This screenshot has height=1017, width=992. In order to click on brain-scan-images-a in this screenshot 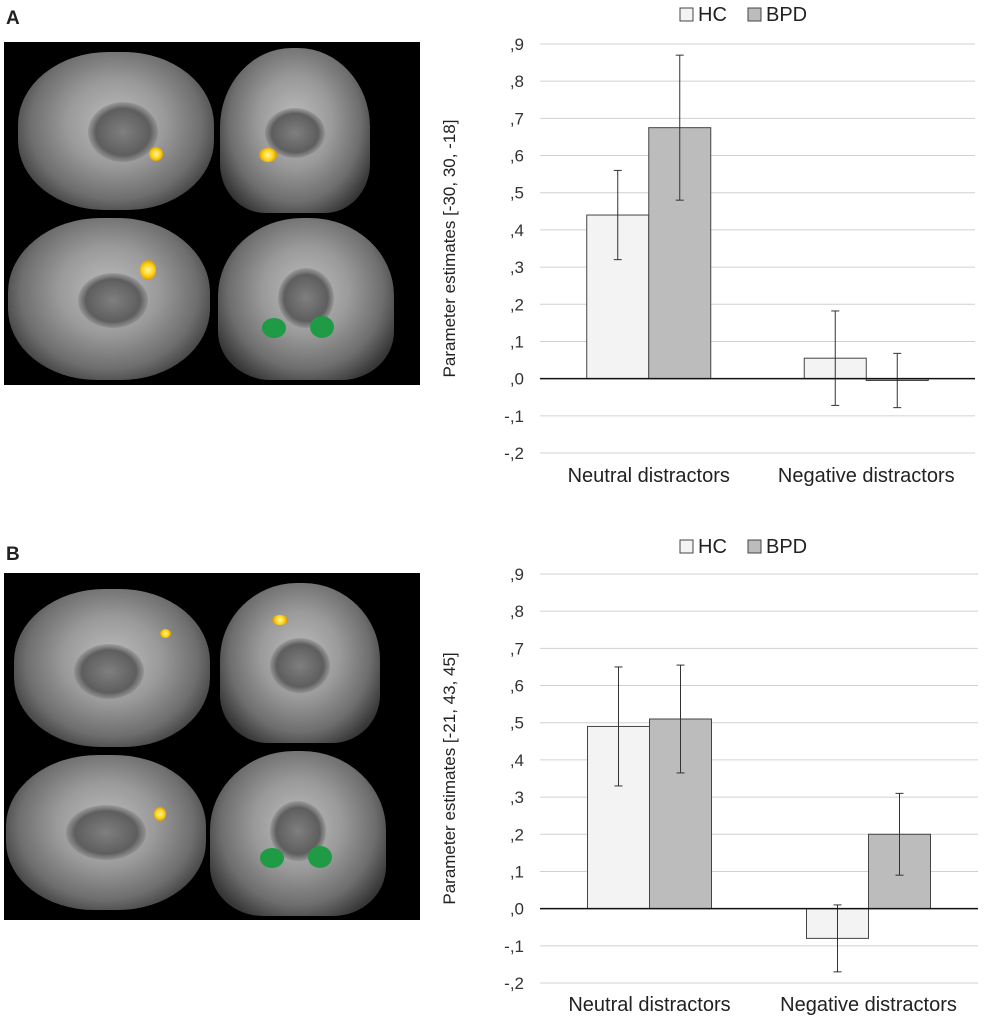, I will do `click(212, 213)`.